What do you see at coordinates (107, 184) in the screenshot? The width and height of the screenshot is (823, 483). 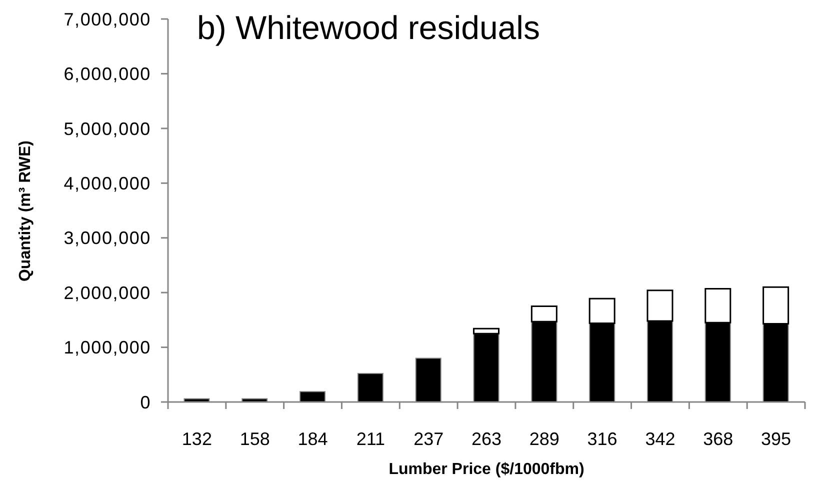 I see `y-tick-label: 4,000,000` at bounding box center [107, 184].